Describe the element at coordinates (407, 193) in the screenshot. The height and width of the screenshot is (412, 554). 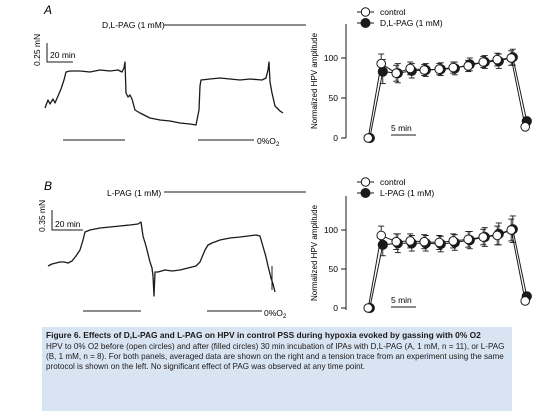
I see `legend-b-drug-label: L-PAG (1 mM)` at that location.